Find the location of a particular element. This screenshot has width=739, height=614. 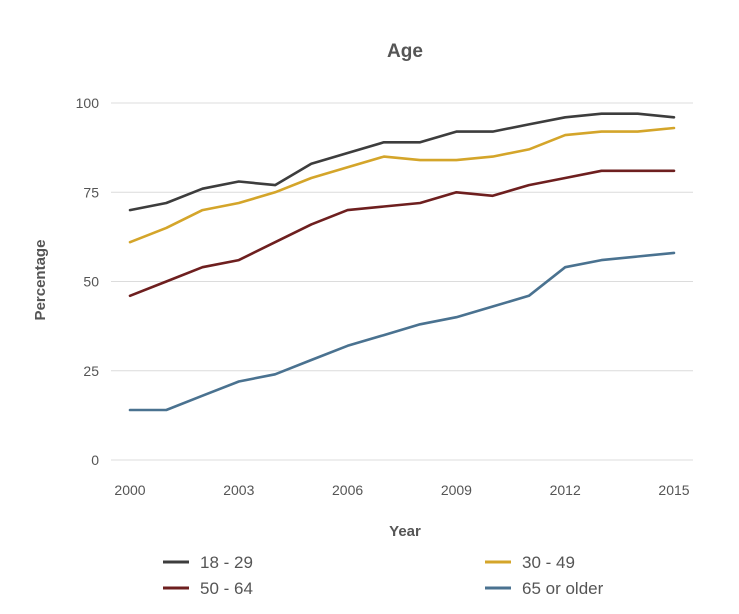

y-tick-label: 75 is located at coordinates (91, 192).